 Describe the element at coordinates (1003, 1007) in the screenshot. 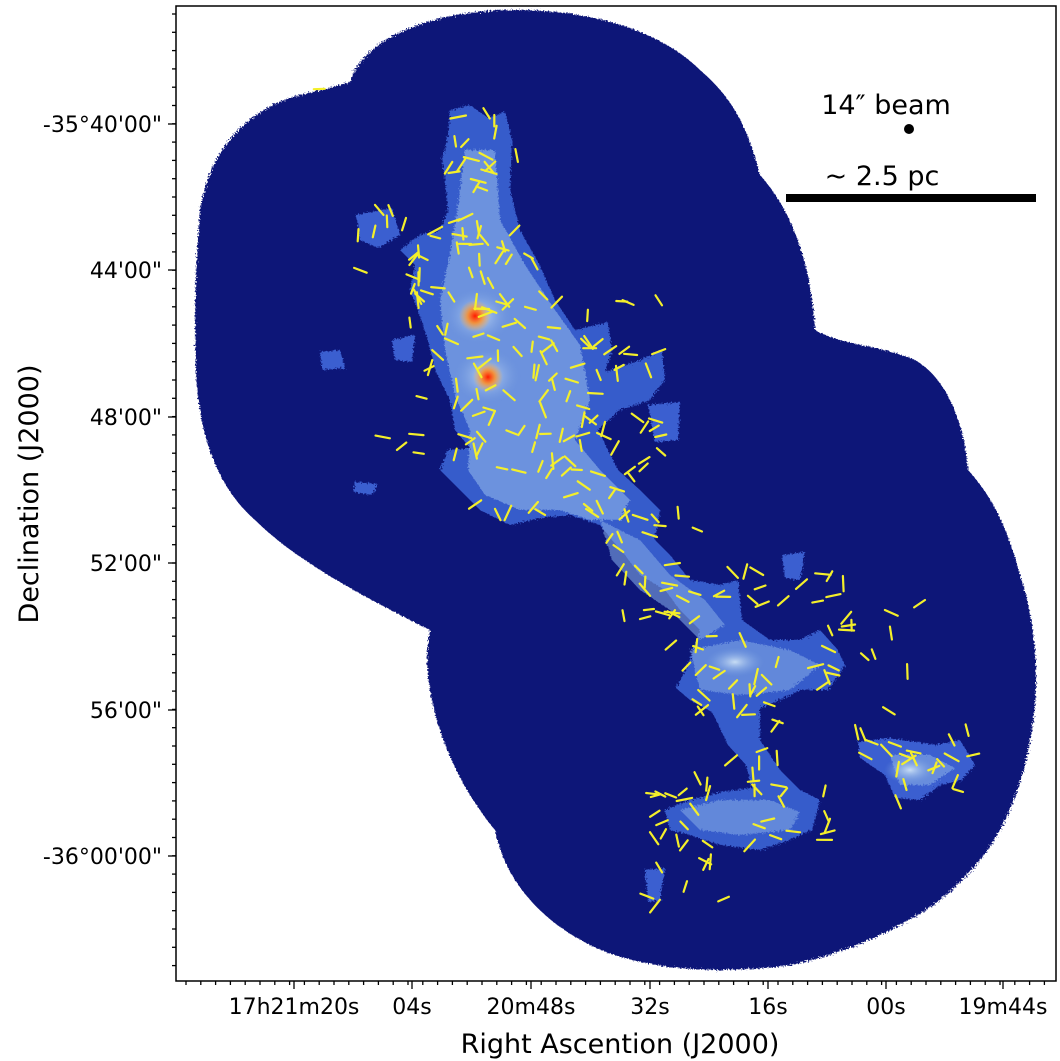

I see `x-tick-label: 19m44s` at that location.